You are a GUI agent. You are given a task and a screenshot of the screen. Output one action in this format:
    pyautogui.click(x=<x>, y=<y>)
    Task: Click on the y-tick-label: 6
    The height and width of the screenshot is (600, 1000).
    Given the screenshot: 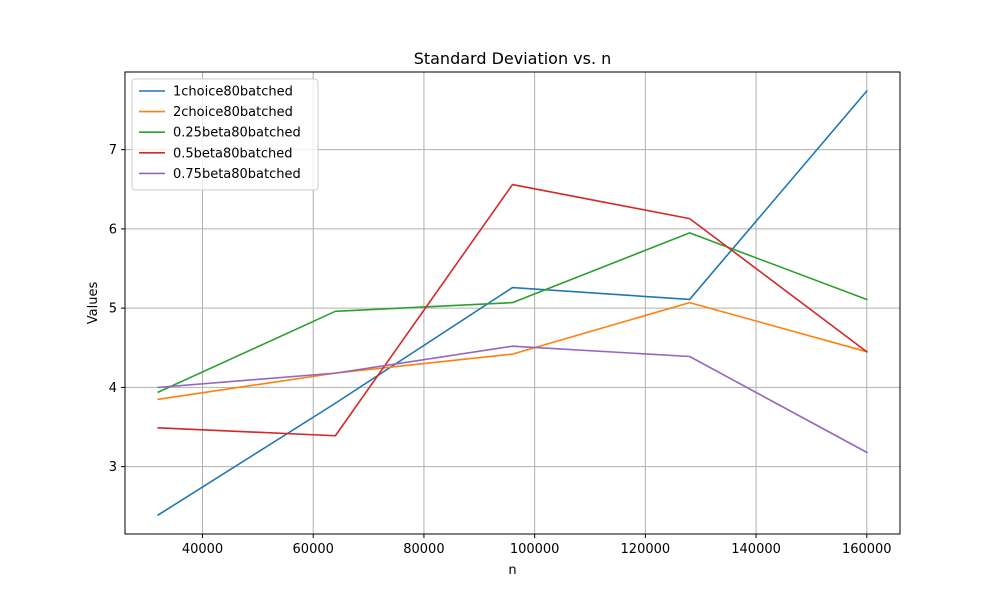 What is the action you would take?
    pyautogui.click(x=113, y=229)
    